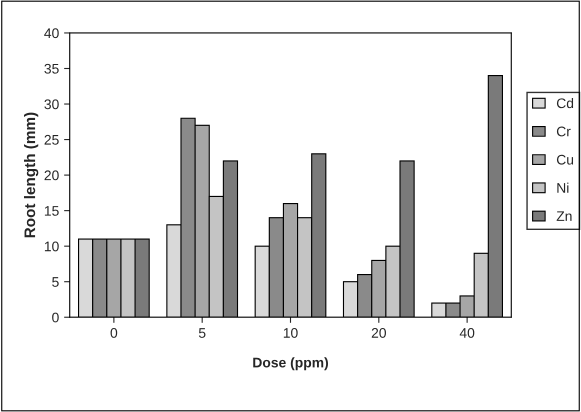  I want to click on y-tick-label: 5, so click(55, 282).